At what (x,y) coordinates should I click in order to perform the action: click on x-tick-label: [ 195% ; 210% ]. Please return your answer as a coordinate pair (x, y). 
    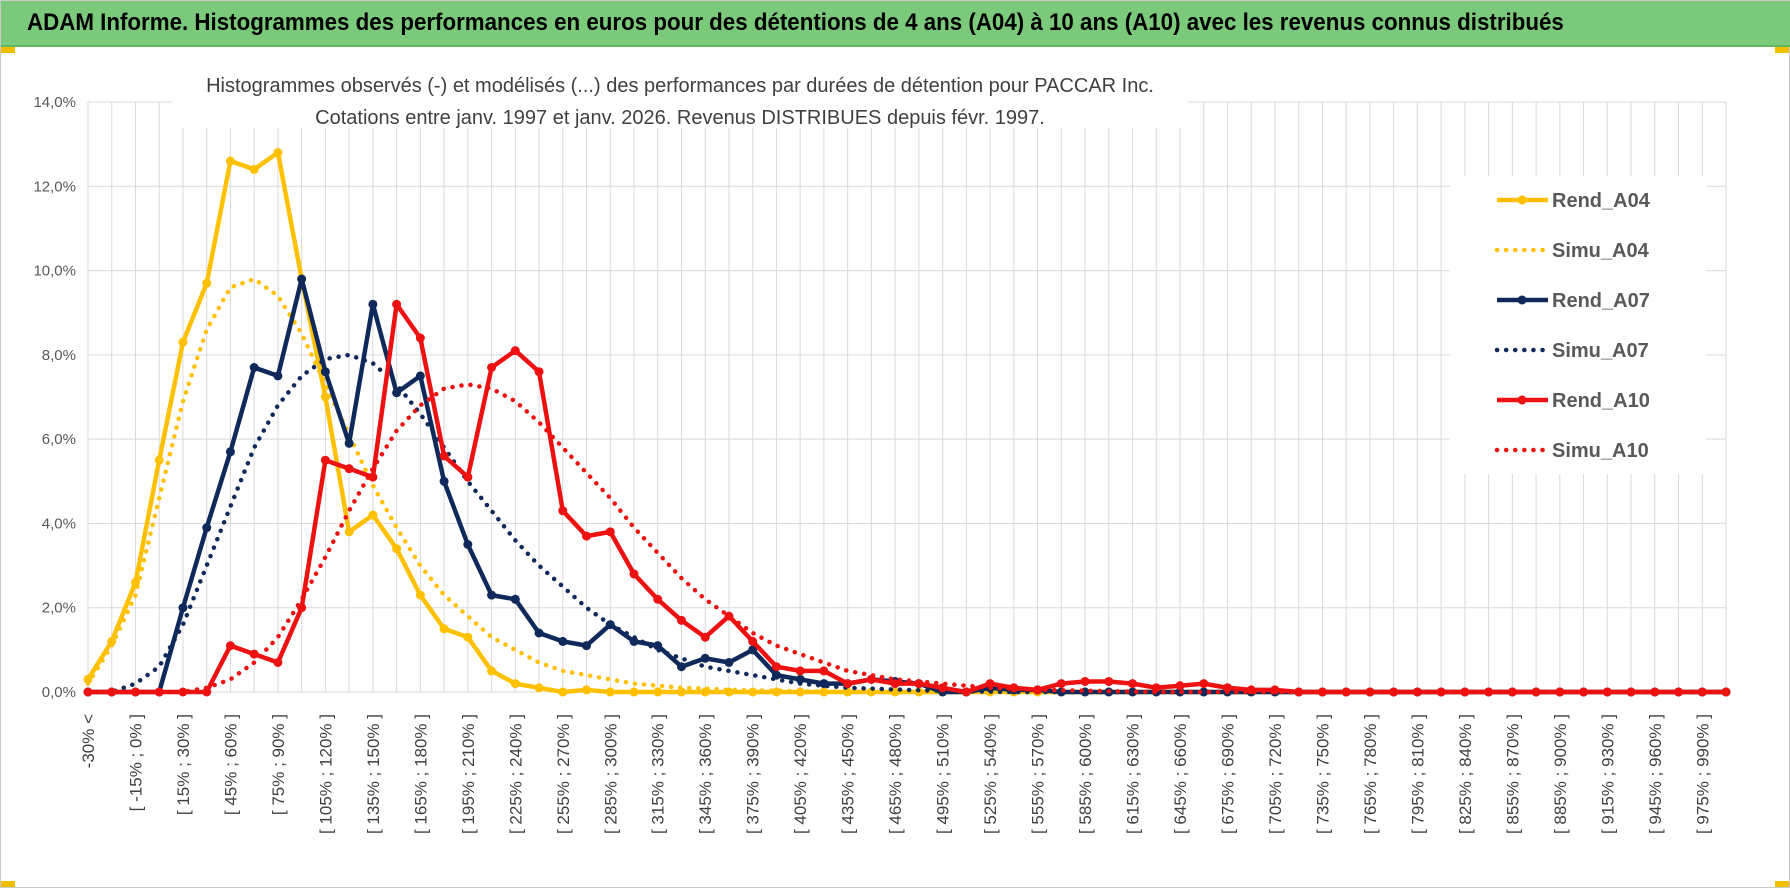
    Looking at the image, I should click on (468, 774).